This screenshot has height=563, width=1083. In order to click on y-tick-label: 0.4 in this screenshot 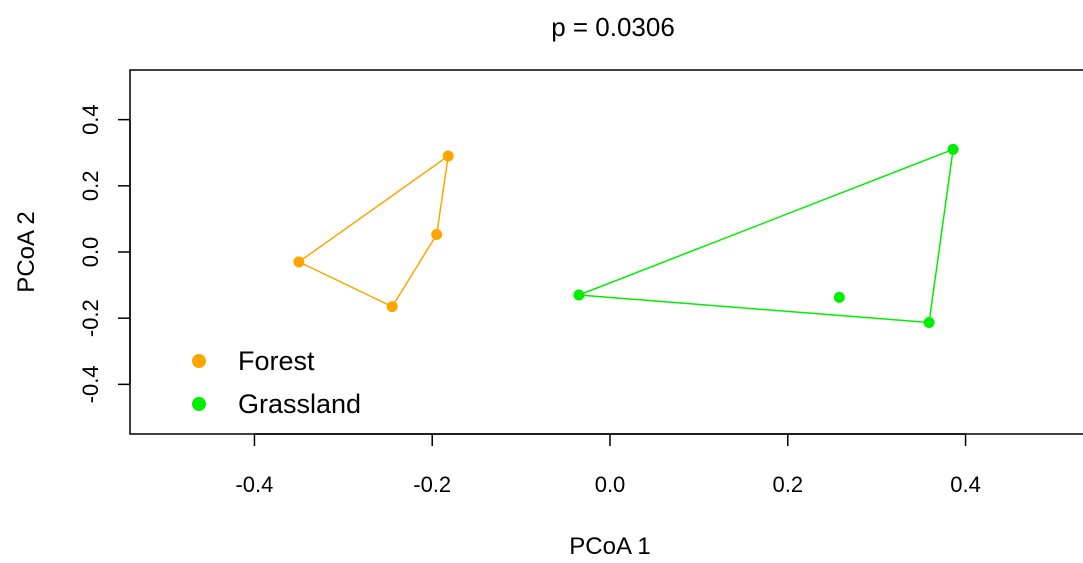, I will do `click(90, 119)`.